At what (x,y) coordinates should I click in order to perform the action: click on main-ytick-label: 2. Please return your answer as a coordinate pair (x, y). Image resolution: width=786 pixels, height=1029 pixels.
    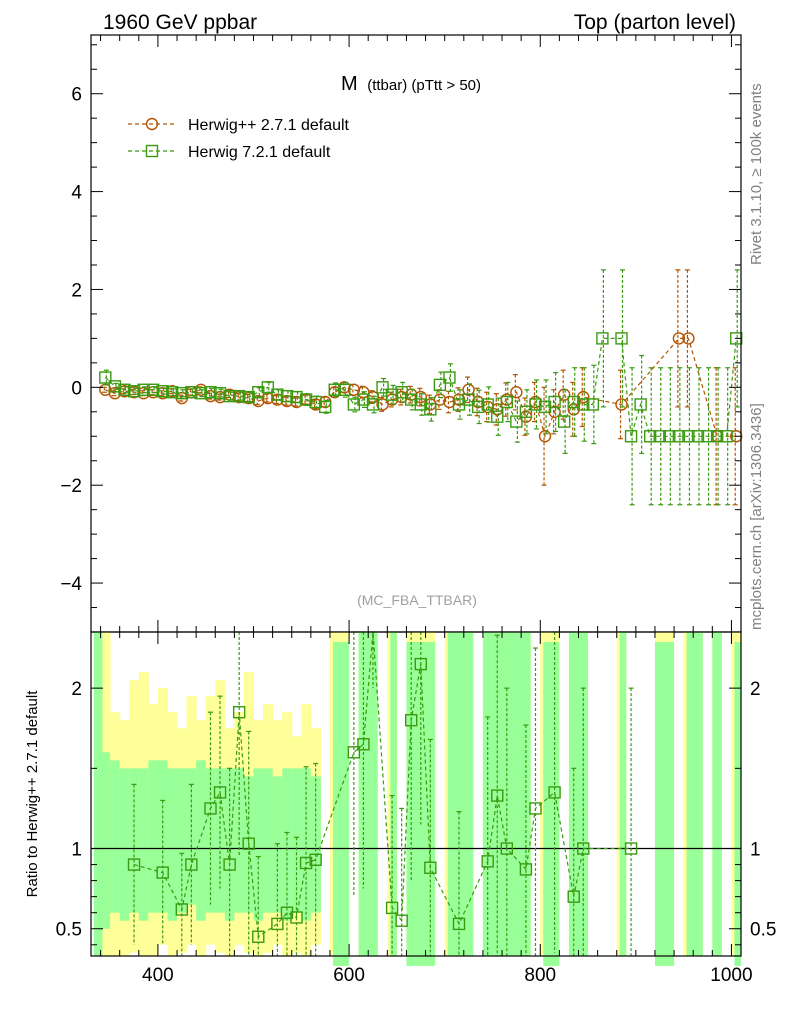
    Looking at the image, I should click on (76, 290).